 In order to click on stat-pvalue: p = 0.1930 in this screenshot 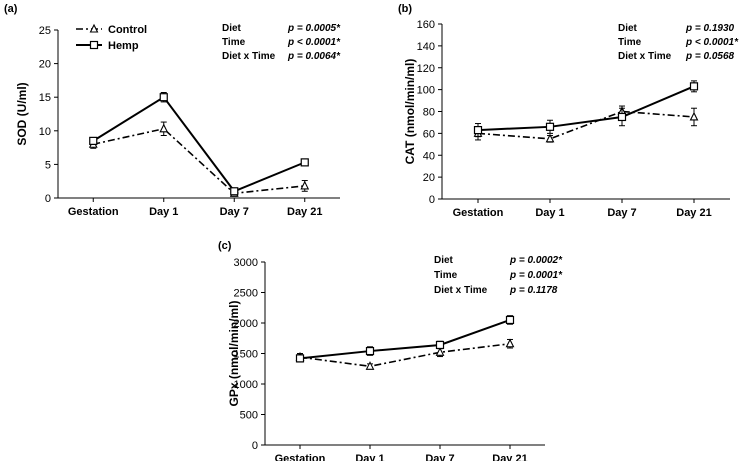, I will do `click(710, 28)`.